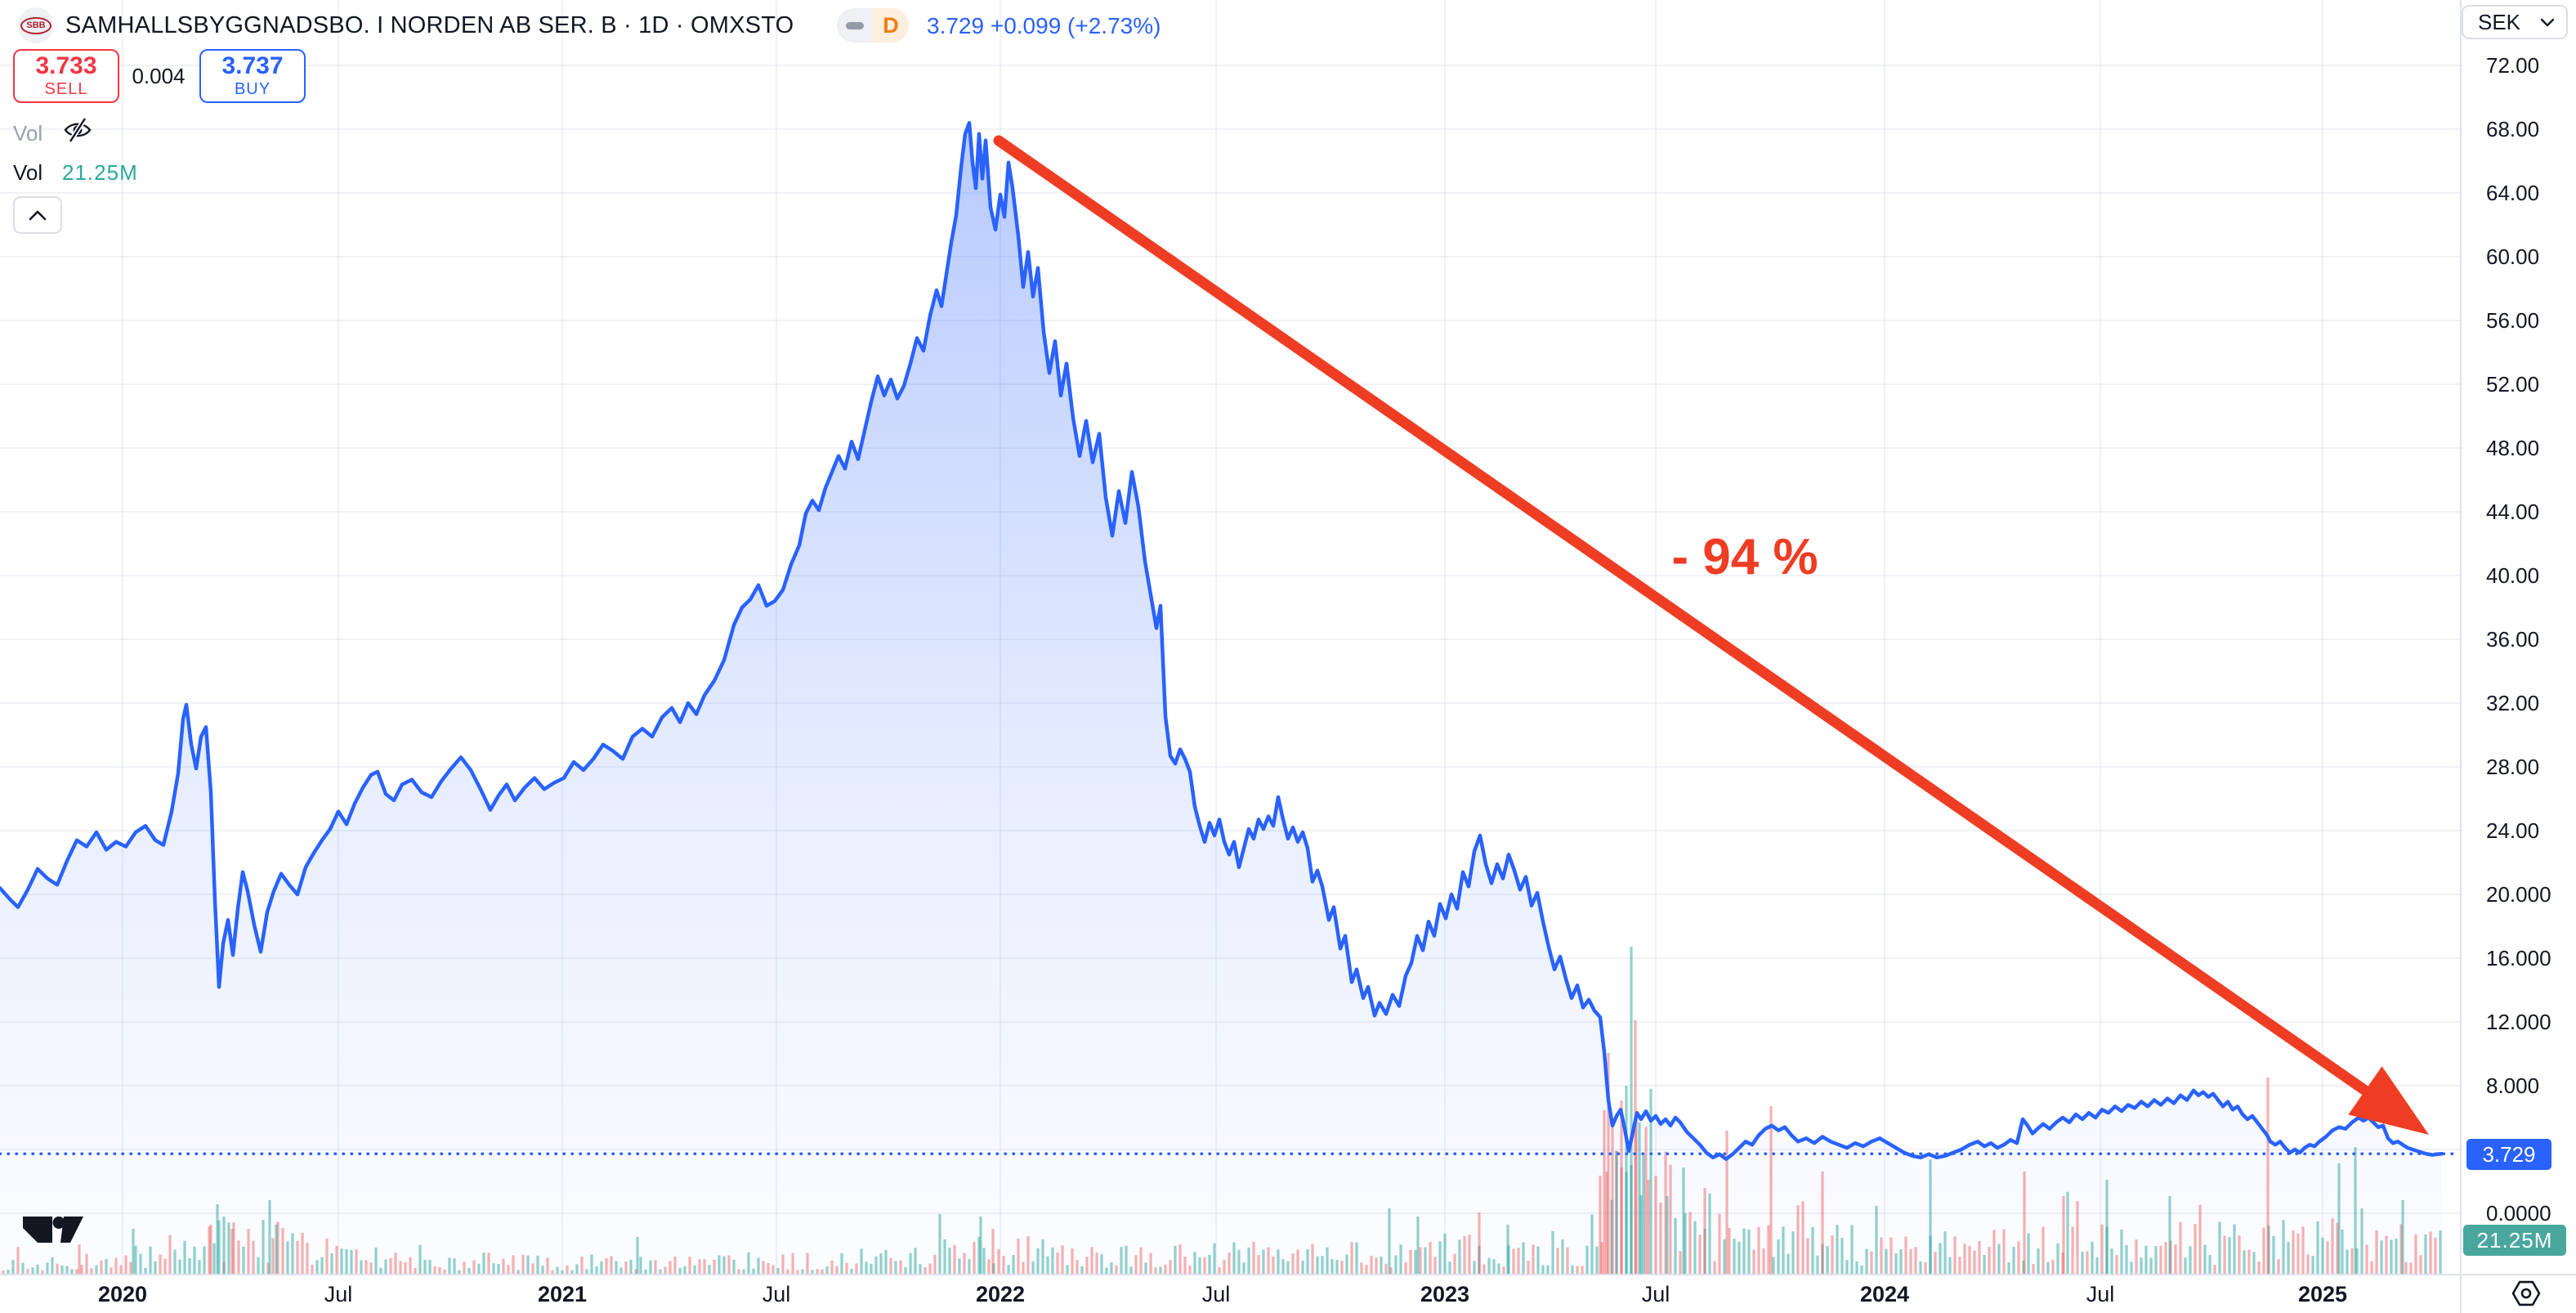  I want to click on collapse-legend-button, so click(37, 215).